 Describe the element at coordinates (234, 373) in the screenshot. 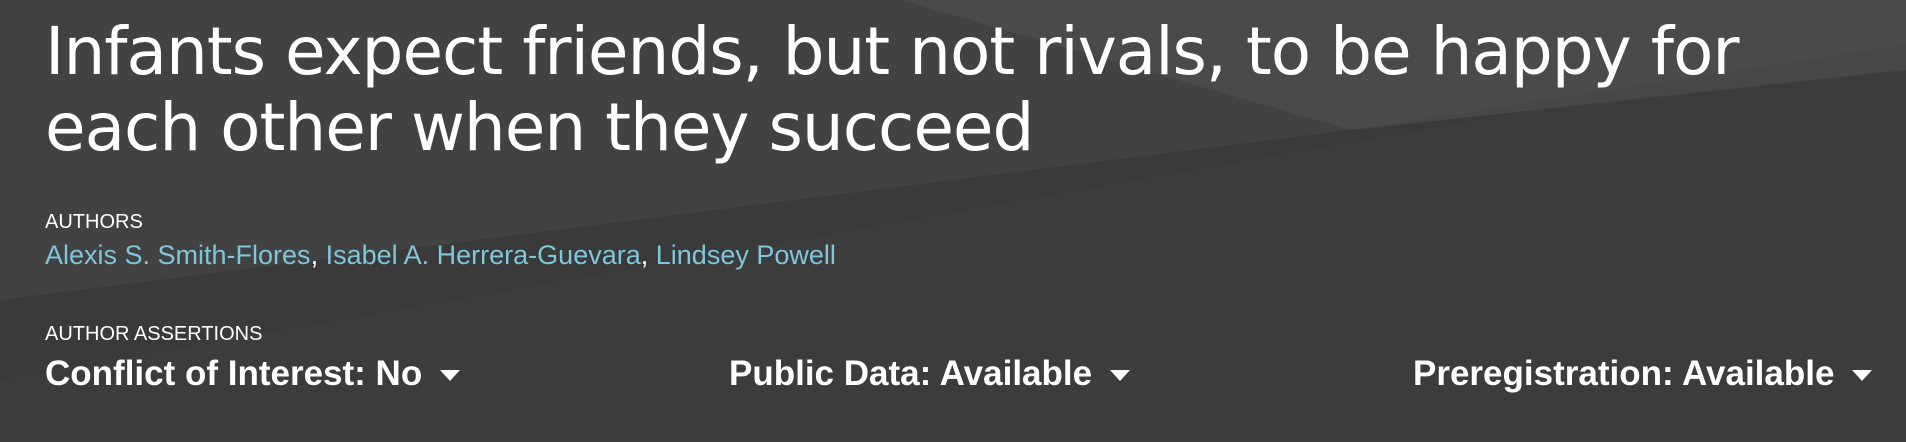

I see `conflict-of-interest-label: Conflict of Interest: No` at that location.